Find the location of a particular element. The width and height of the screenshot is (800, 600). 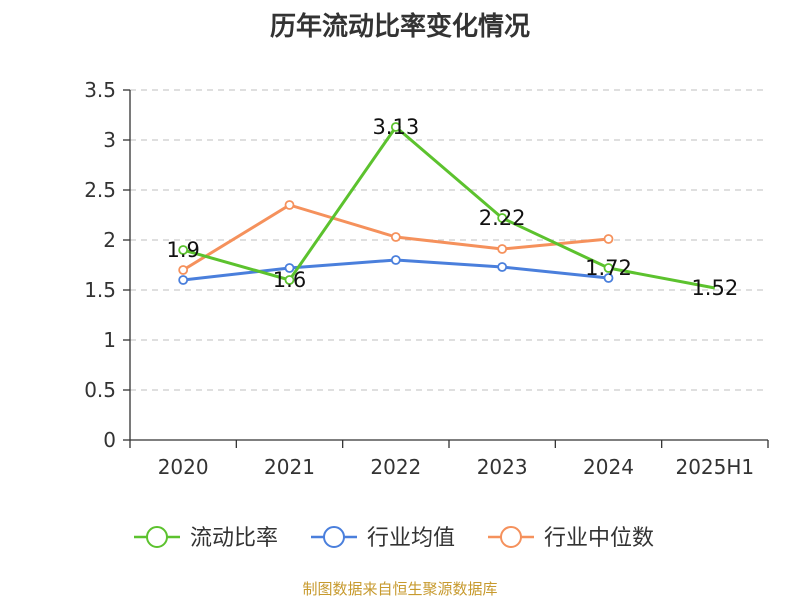

data-label: 1.6 is located at coordinates (289, 280).